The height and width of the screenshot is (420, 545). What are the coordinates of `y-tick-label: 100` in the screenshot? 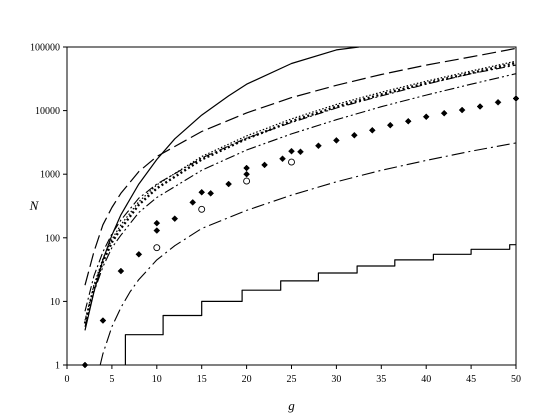 It's located at (52, 238).